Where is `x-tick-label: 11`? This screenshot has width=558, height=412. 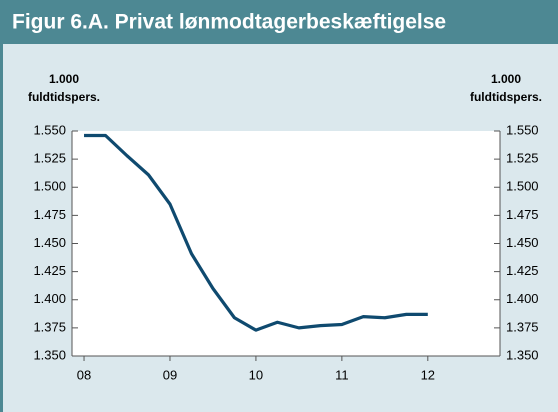 x-tick-label: 11 is located at coordinates (342, 374).